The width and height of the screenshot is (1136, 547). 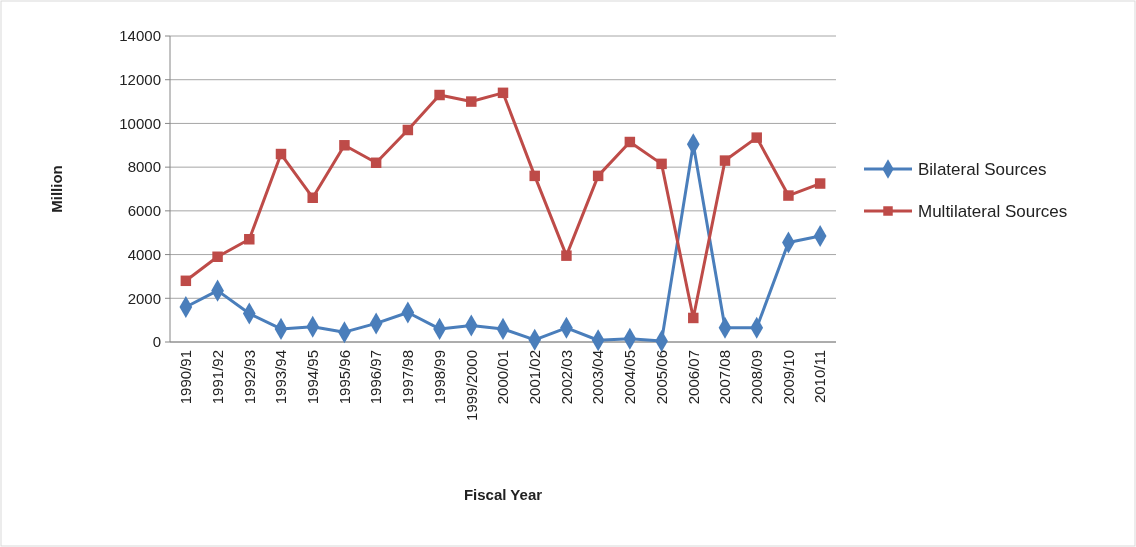 What do you see at coordinates (534, 377) in the screenshot?
I see `x-tick-label: 2001/02` at bounding box center [534, 377].